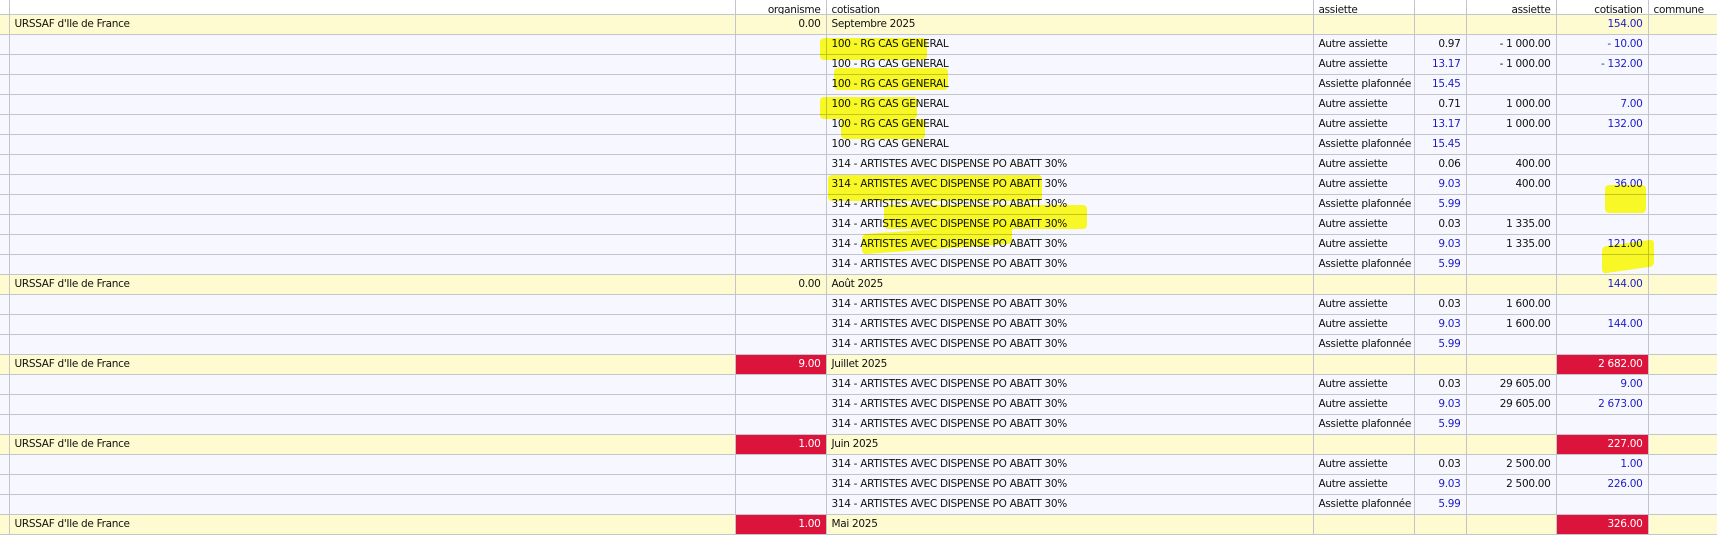 The width and height of the screenshot is (1717, 551). Describe the element at coordinates (1440, 7) in the screenshot. I see `col-header-taux` at that location.